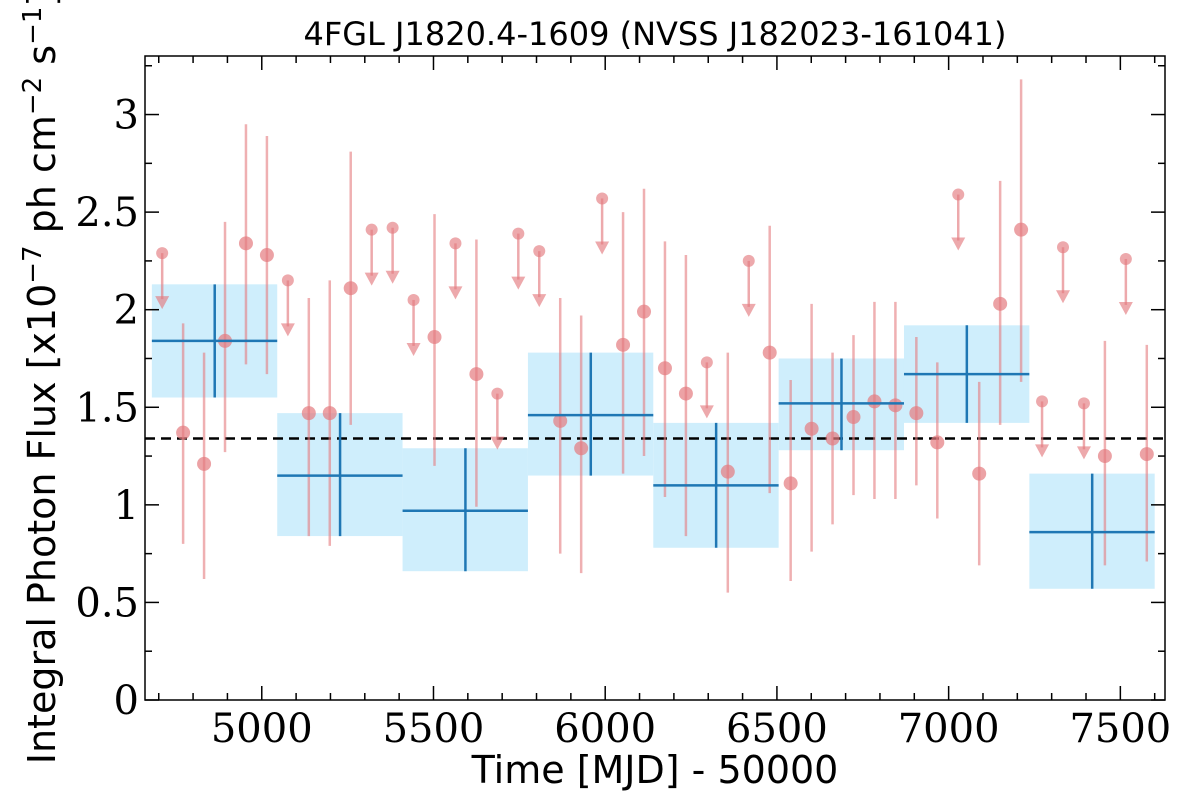  Describe the element at coordinates (655, 770) in the screenshot. I see `x-axis-label: Time [MJD] - 50000` at that location.